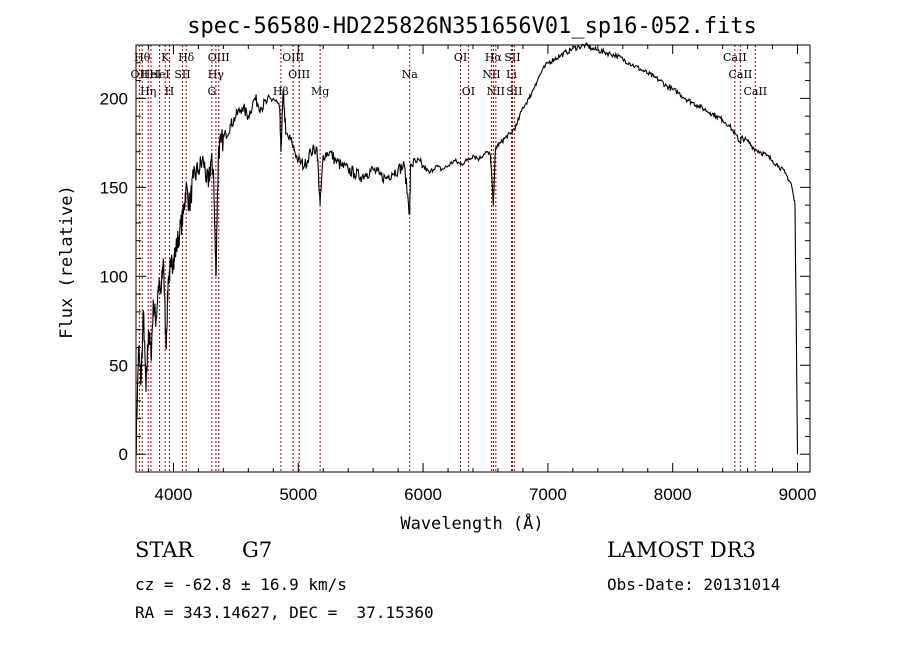 The height and width of the screenshot is (649, 900). Describe the element at coordinates (216, 74) in the screenshot. I see `spectral-line-label: Hγ` at that location.